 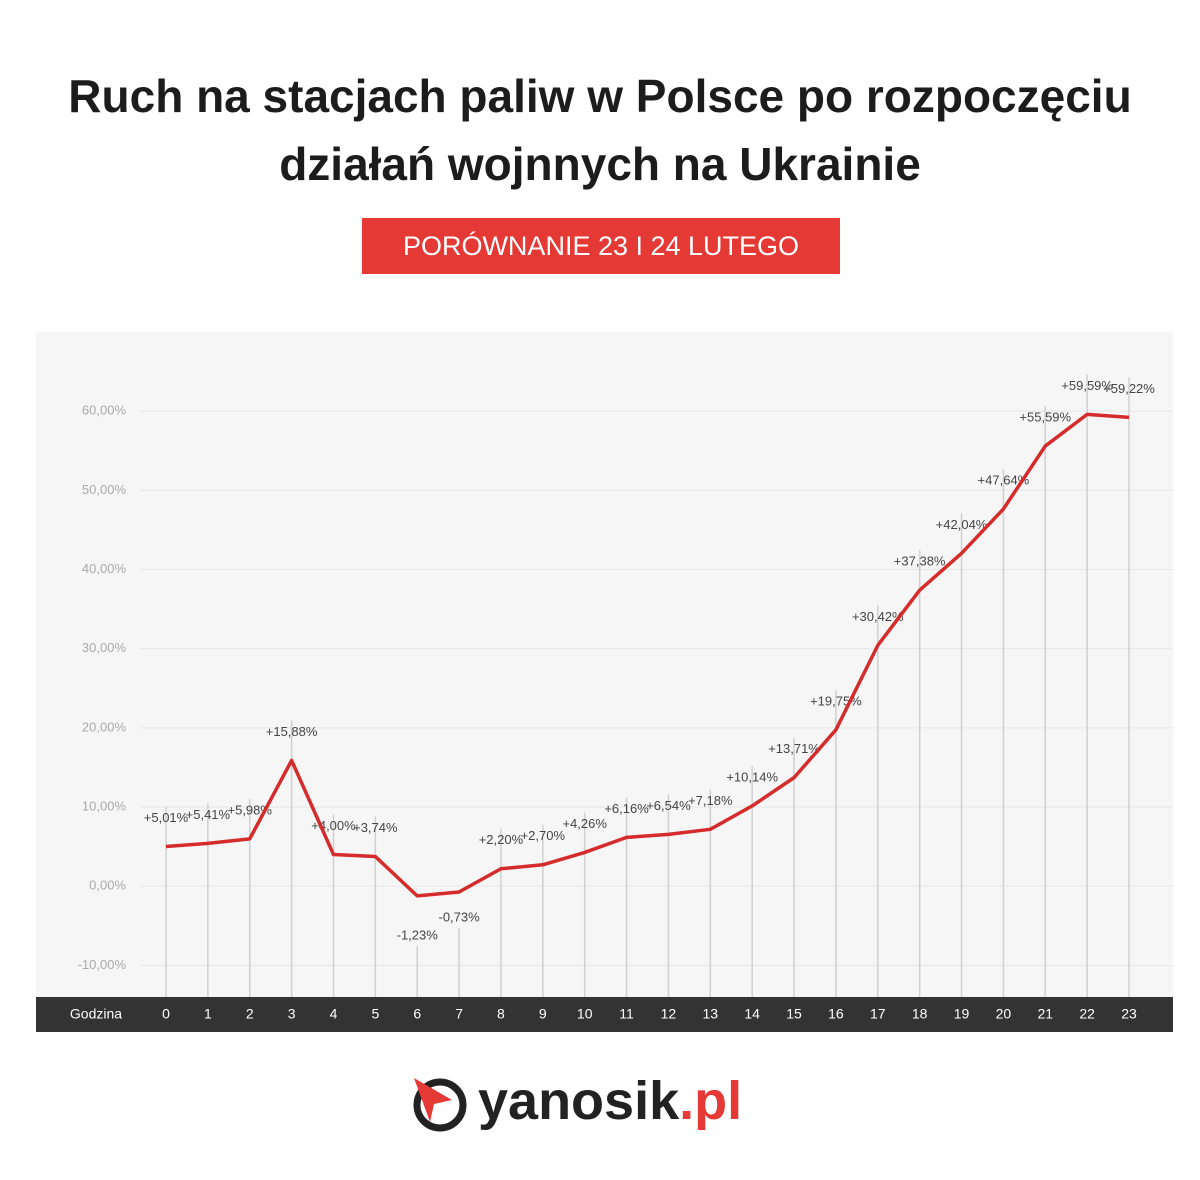 What do you see at coordinates (418, 934) in the screenshot?
I see `value-label: -1,23%` at bounding box center [418, 934].